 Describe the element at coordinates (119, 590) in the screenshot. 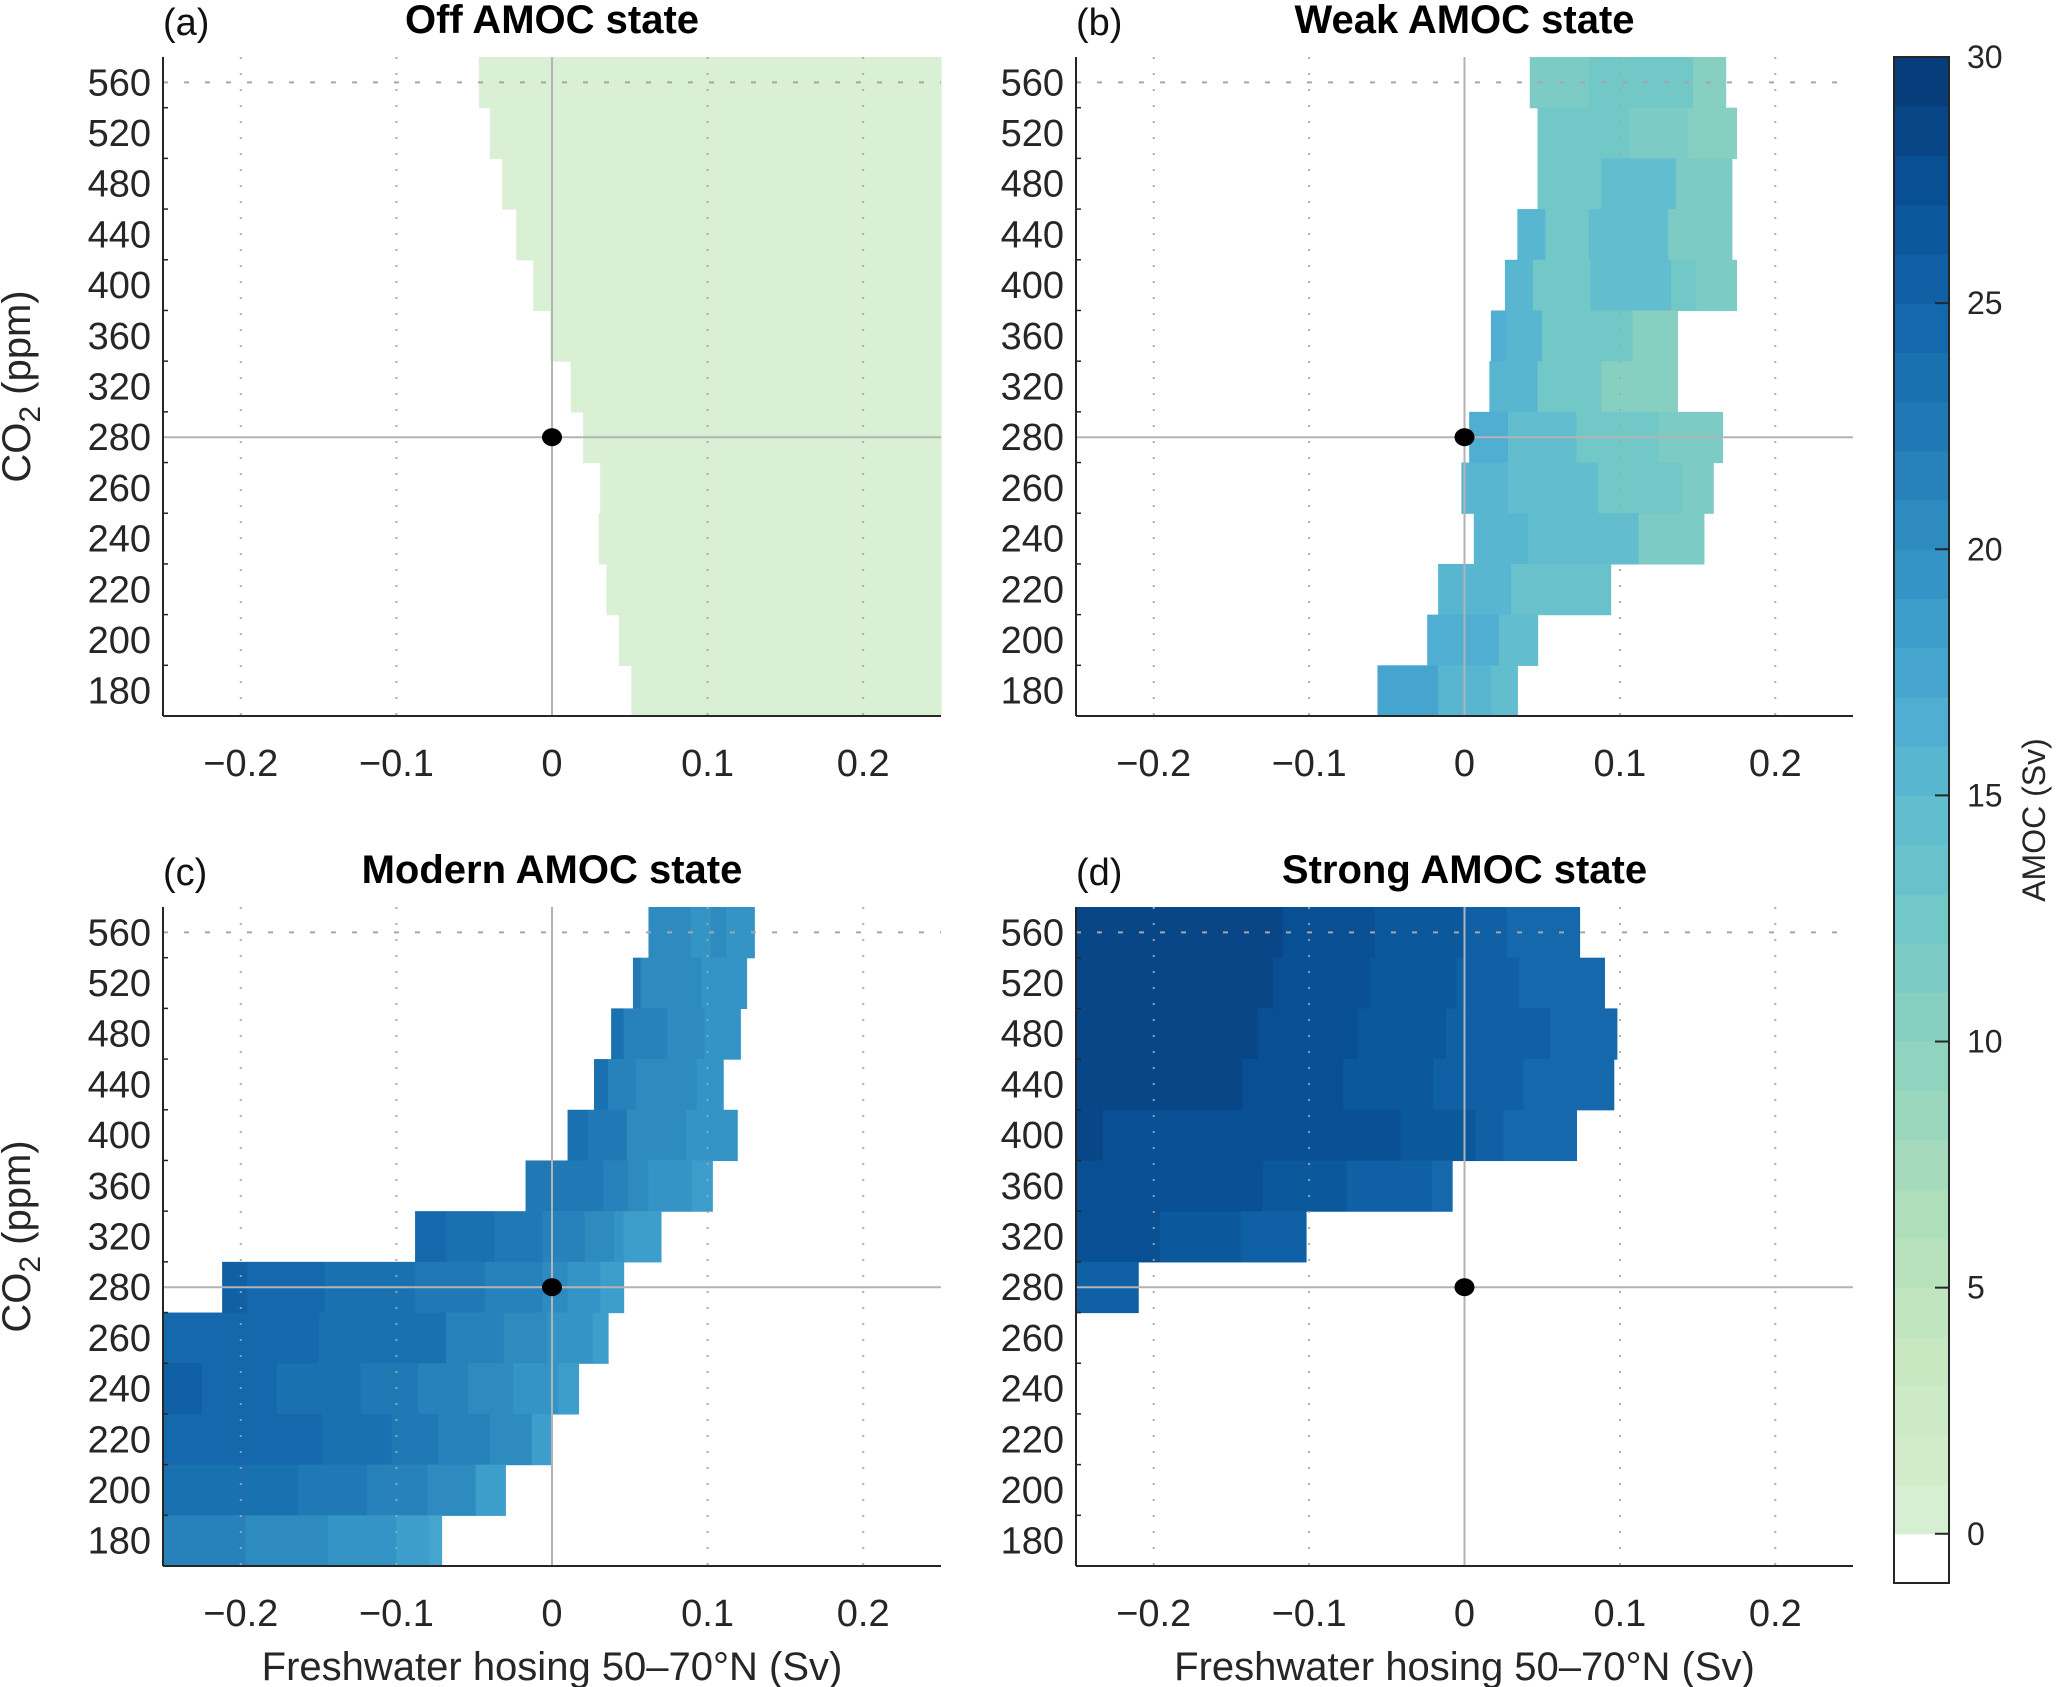

I see `y-tick-label: 220` at that location.